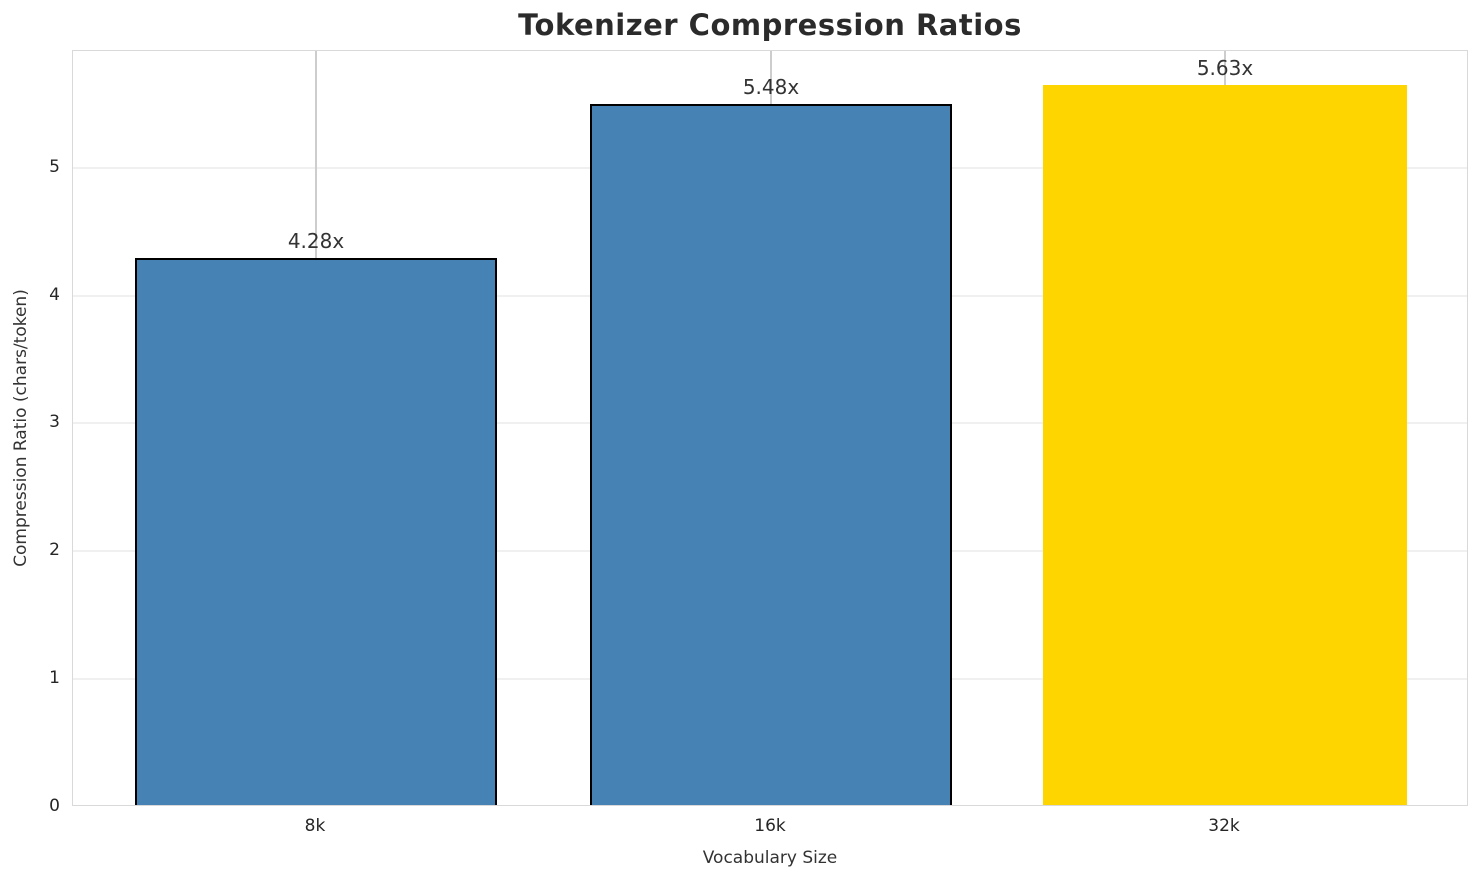 This screenshot has width=1483, height=885. Describe the element at coordinates (54, 295) in the screenshot. I see `y-tick-4: 4` at that location.